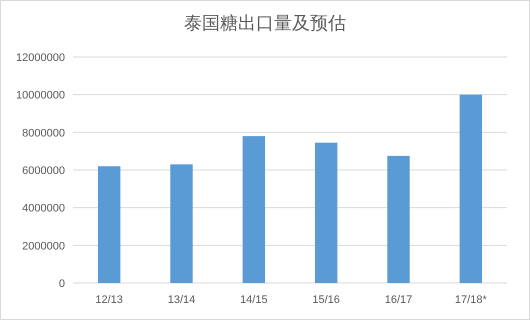 The image size is (530, 320). Describe the element at coordinates (43, 246) in the screenshot. I see `y-tick-label: 2000000` at that location.